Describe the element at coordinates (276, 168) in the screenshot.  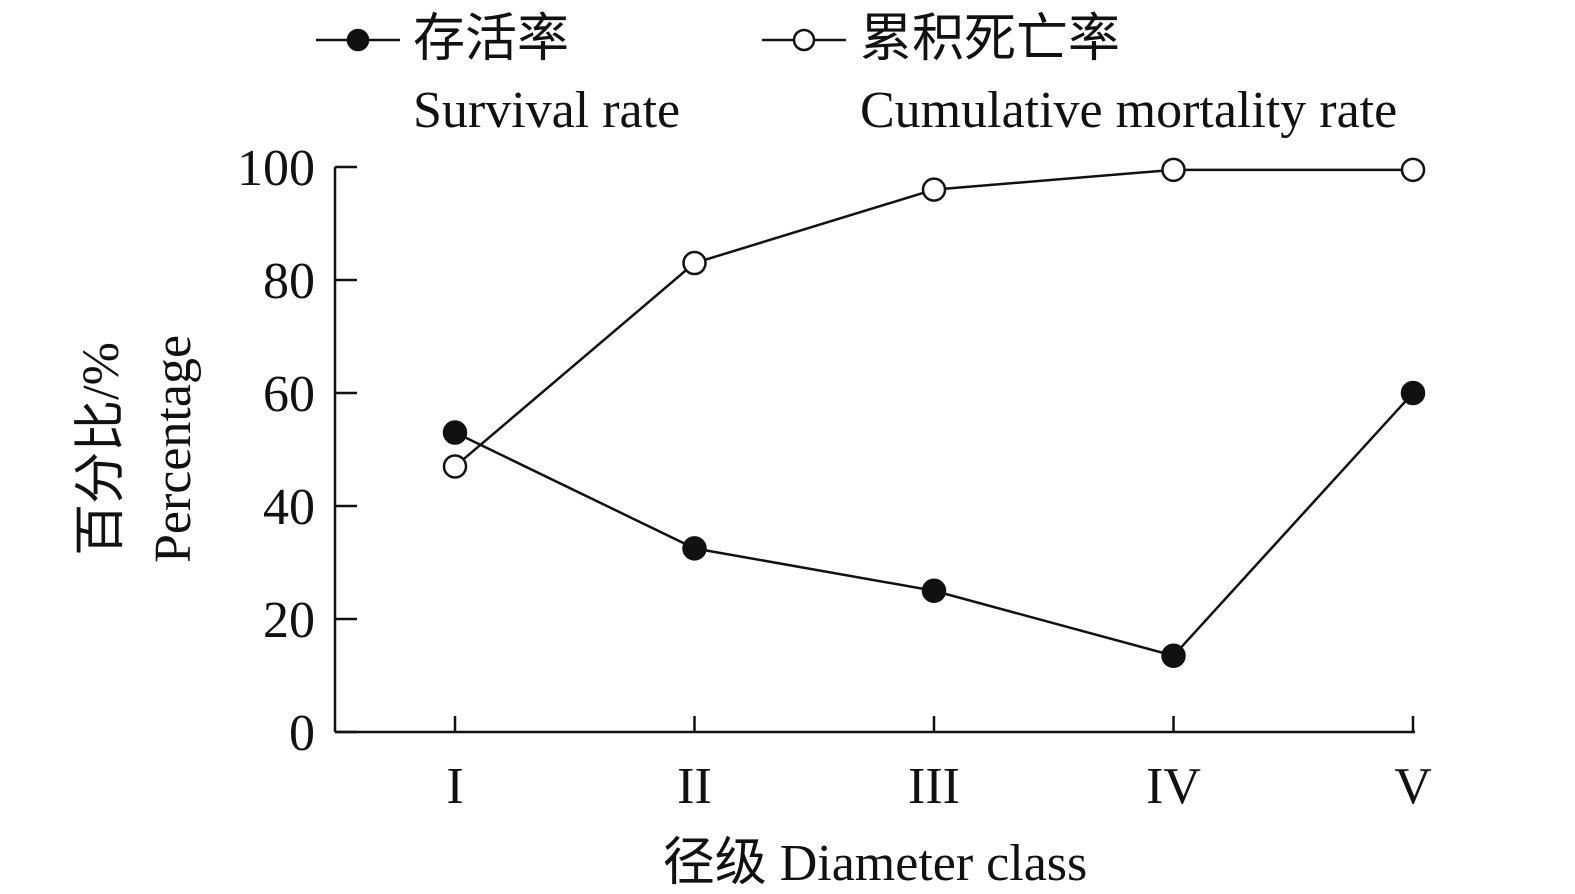
I see `y-tick-label: 100` at that location.